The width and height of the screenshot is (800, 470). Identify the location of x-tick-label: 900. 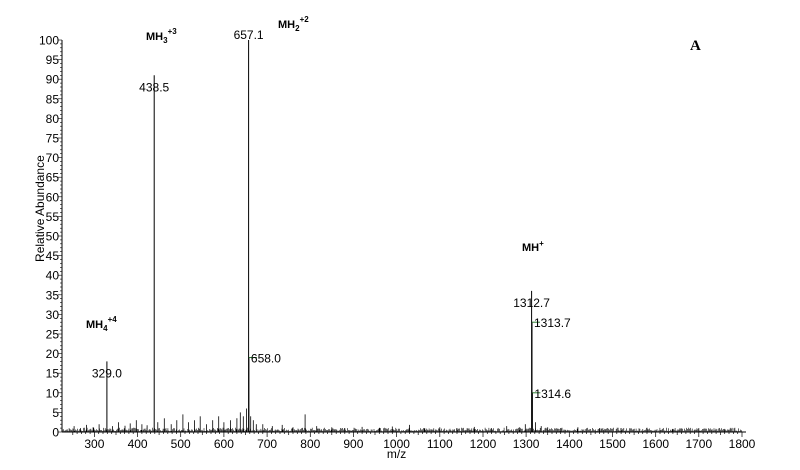
(353, 444).